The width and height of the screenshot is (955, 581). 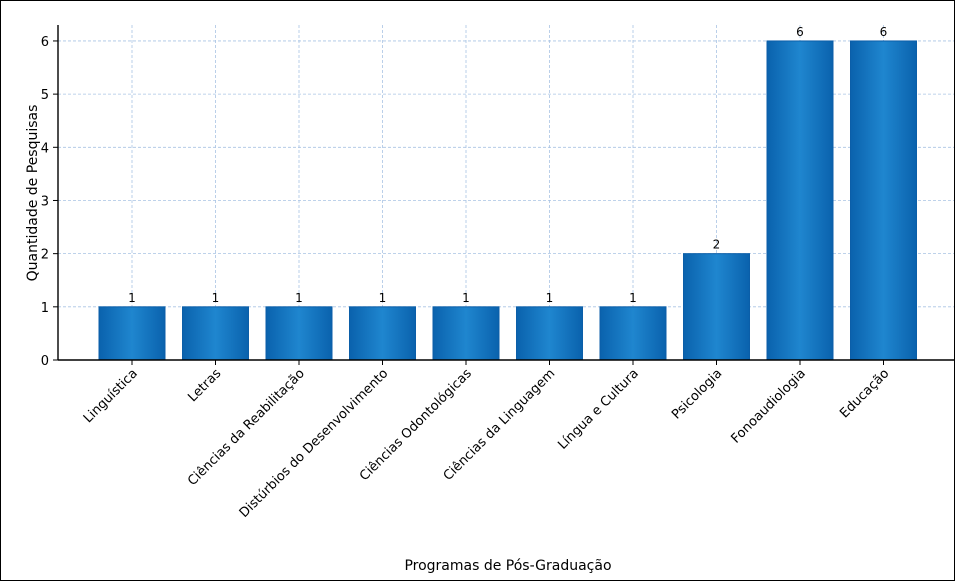 I want to click on y-tick-label: 1, so click(x=45, y=308).